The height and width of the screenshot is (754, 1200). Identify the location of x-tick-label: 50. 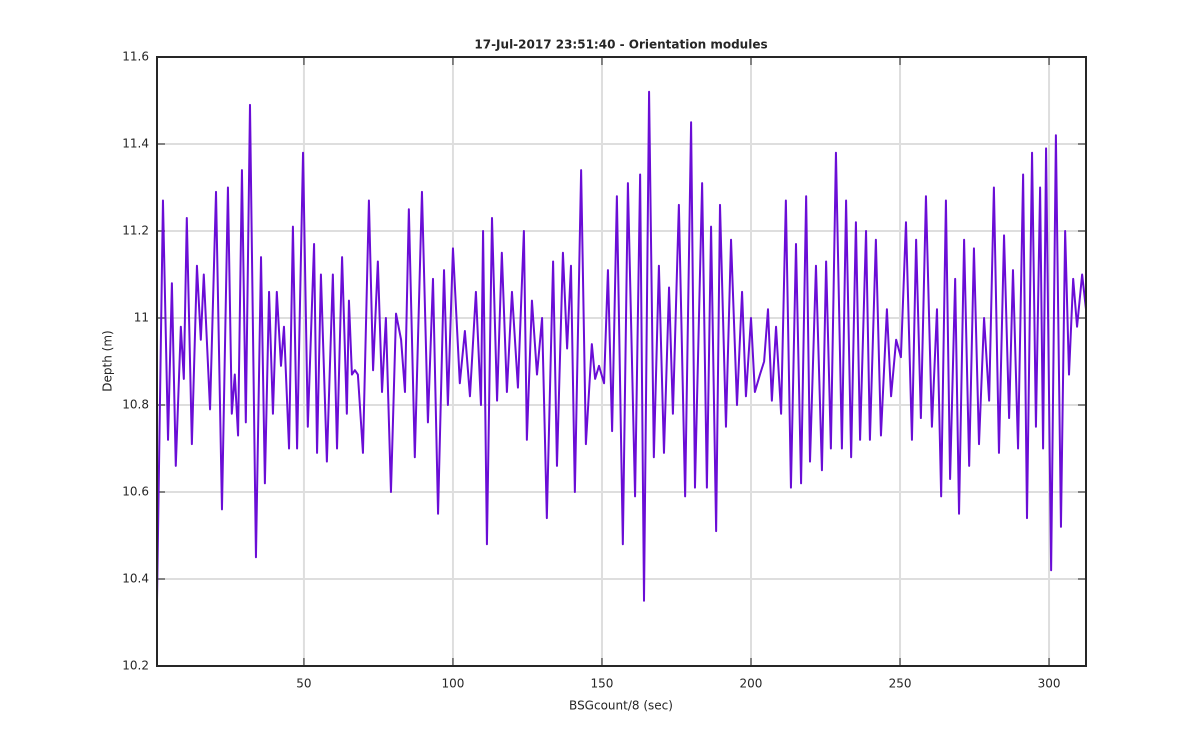
(303, 684).